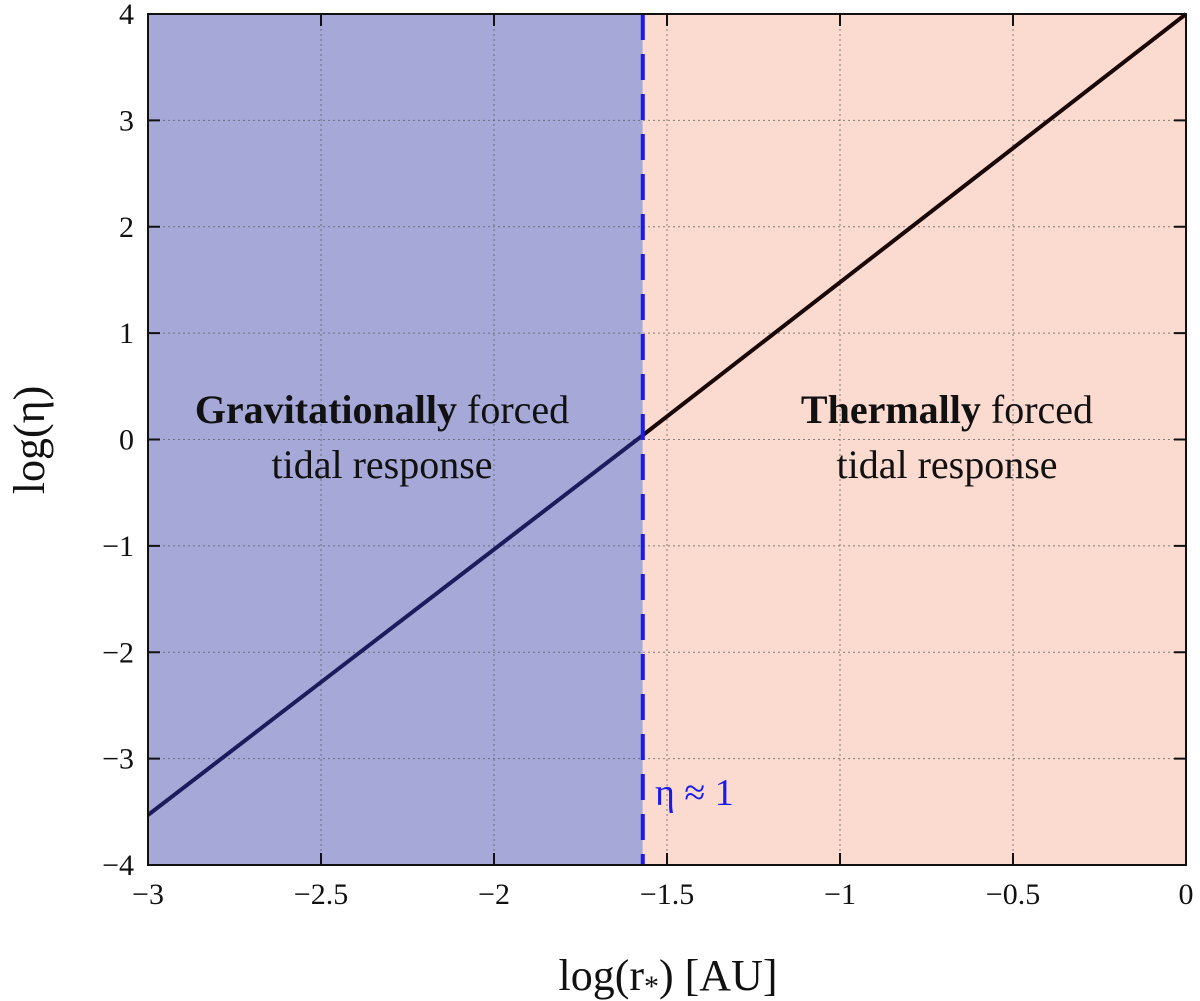 This screenshot has height=1001, width=1200. I want to click on y-tick-labels: −4 −3 −2 −1 0 1 2 3 4, so click(118, 441).